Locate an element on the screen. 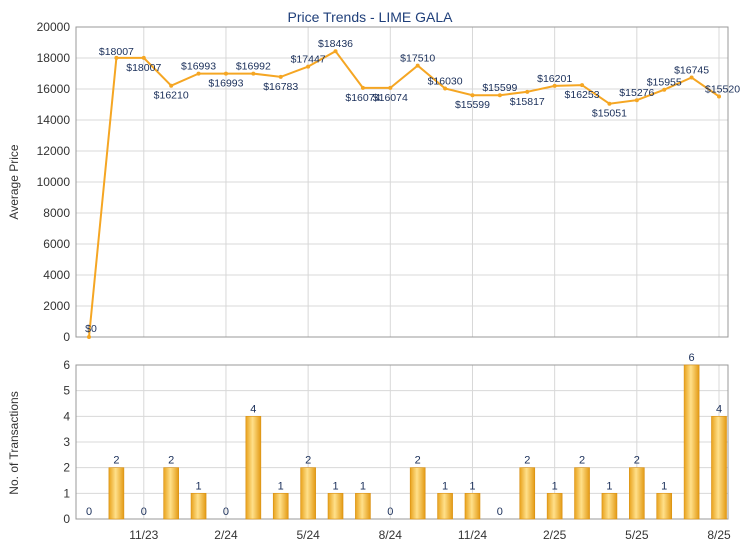 This screenshot has width=740, height=550. price-data-label: $17510 is located at coordinates (417, 59).